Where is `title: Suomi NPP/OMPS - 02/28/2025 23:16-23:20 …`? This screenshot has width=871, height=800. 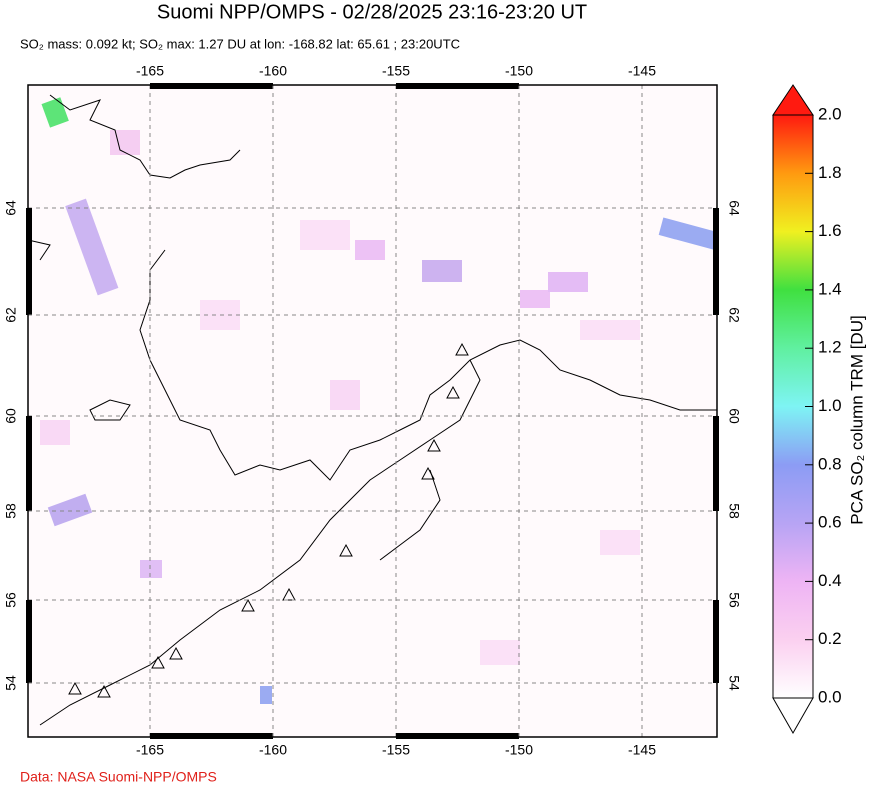
title: Suomi NPP/OMPS - 02/28/2025 23:16-23:20 … is located at coordinates (372, 12).